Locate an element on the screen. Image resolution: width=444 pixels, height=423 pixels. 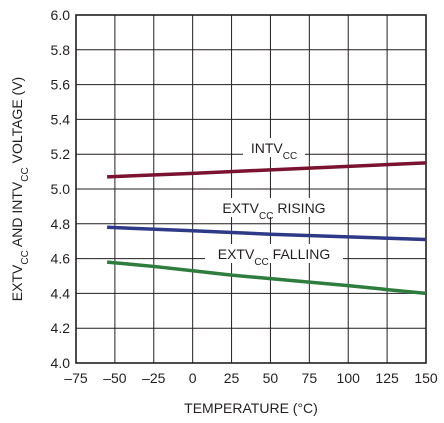
y-tick-label: 5.2 is located at coordinates (61, 154).